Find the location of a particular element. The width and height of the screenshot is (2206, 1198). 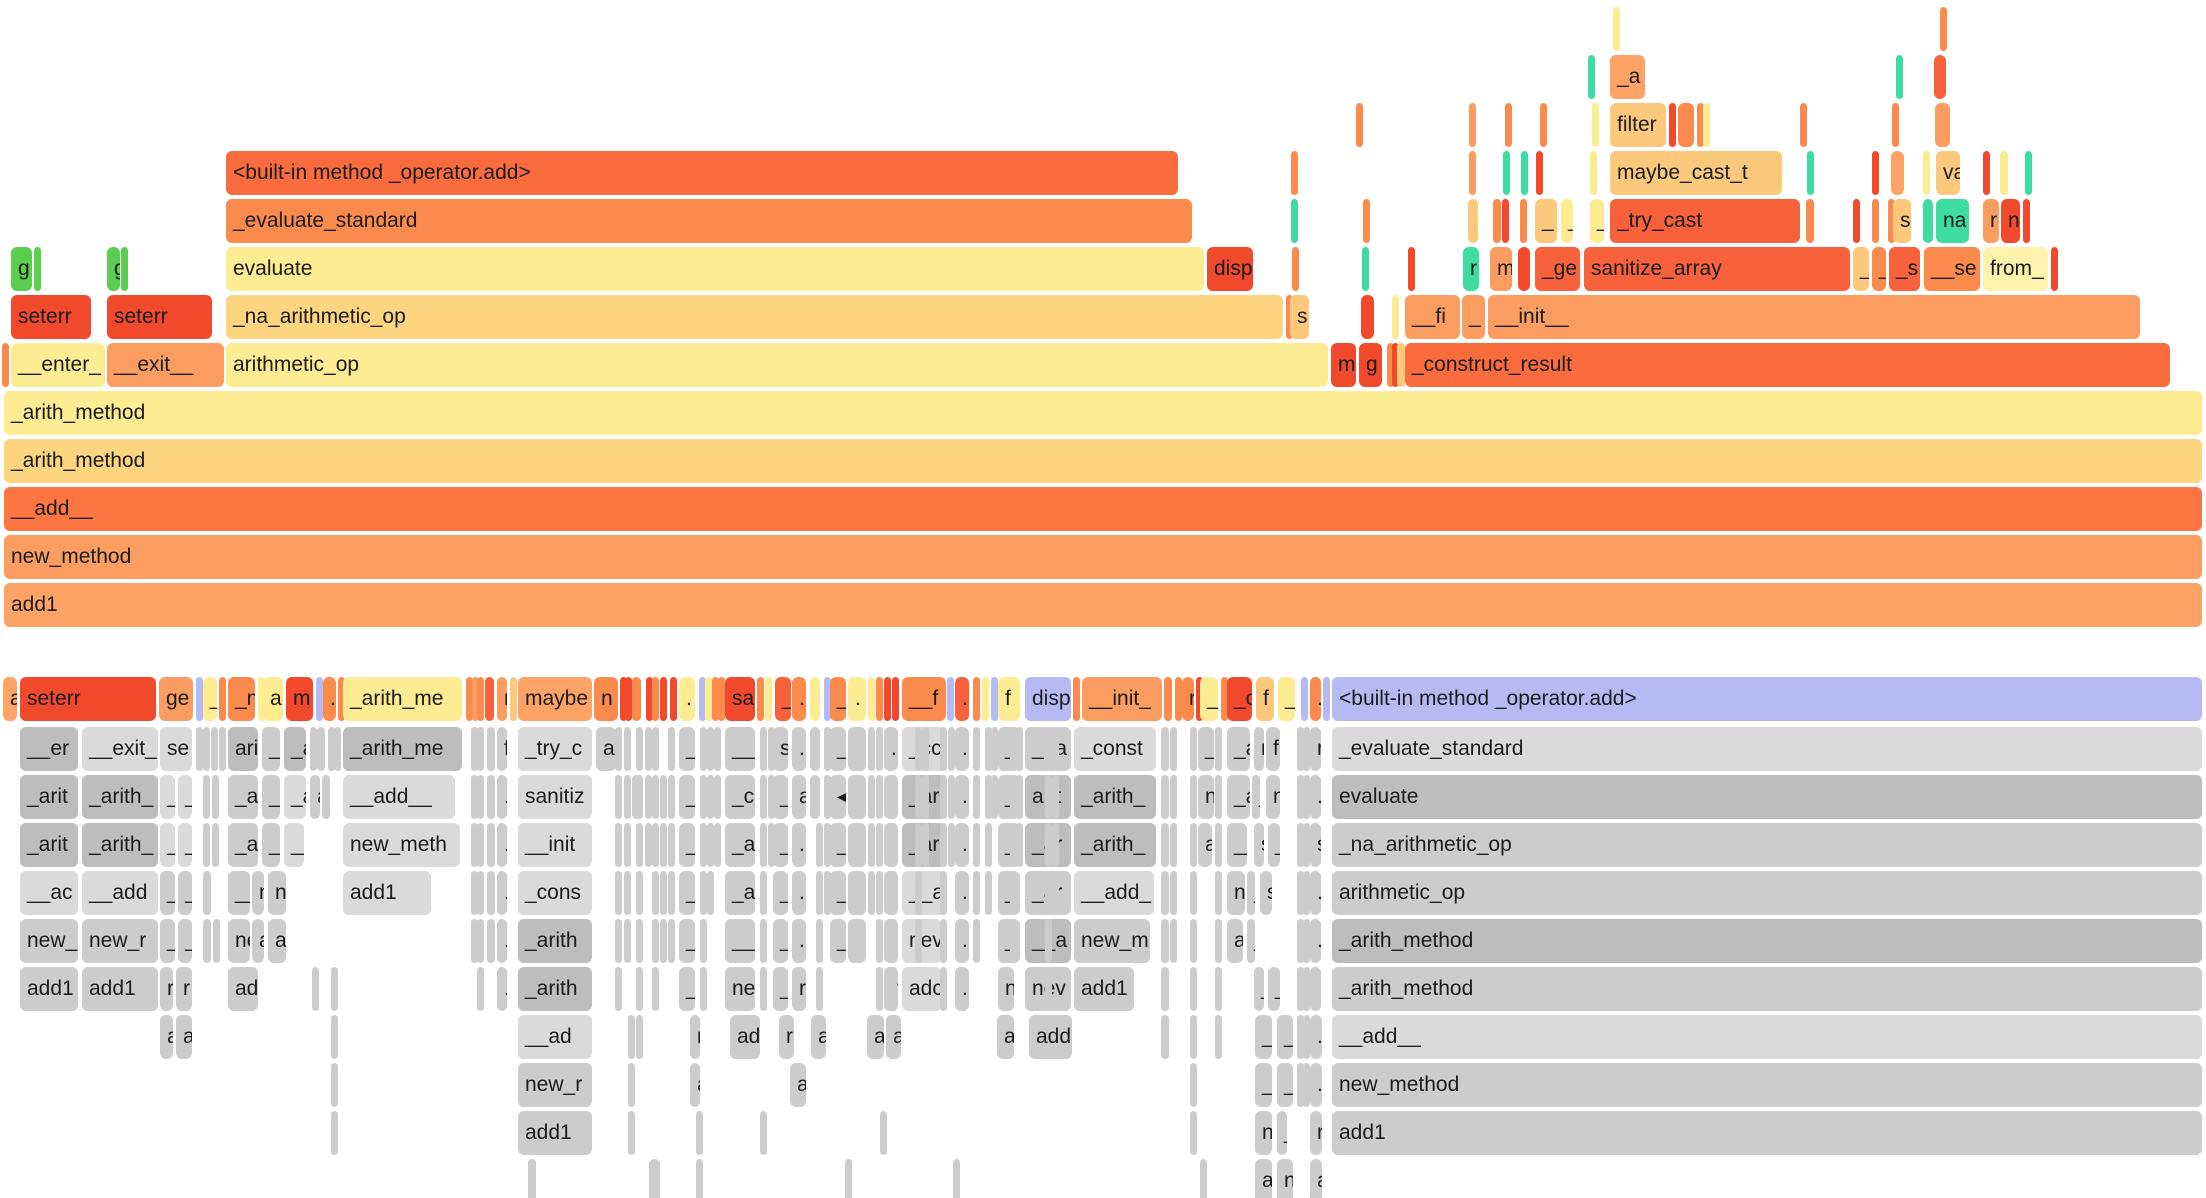

stack-cell-ad: ad is located at coordinates (745, 1037).